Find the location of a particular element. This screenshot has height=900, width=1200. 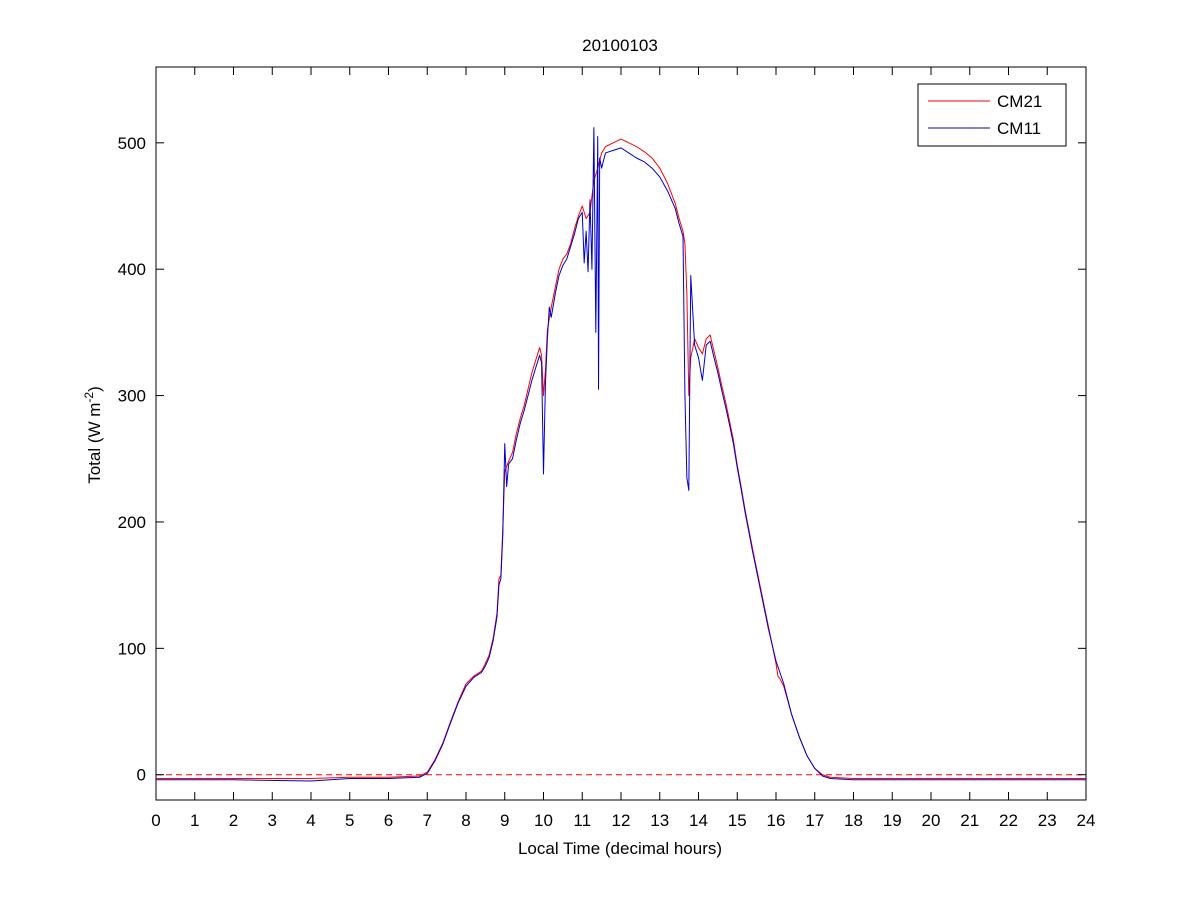

x-tick-label: 2 is located at coordinates (233, 820).